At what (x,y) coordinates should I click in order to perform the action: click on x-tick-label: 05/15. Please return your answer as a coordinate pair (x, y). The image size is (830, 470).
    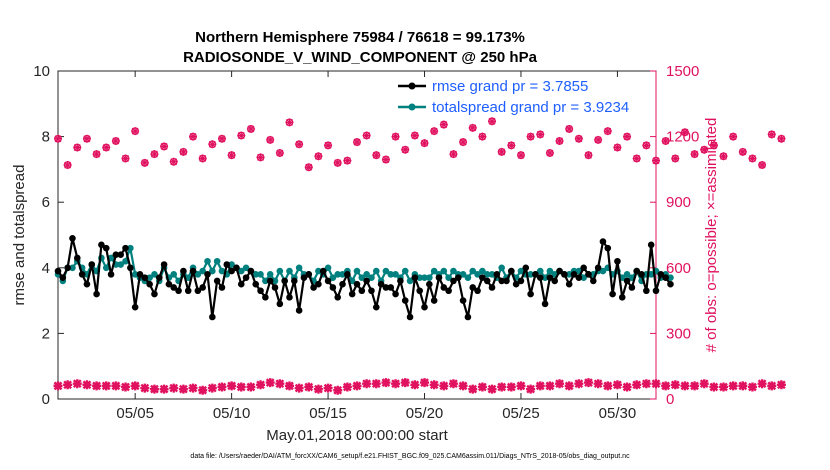
    Looking at the image, I should click on (328, 413).